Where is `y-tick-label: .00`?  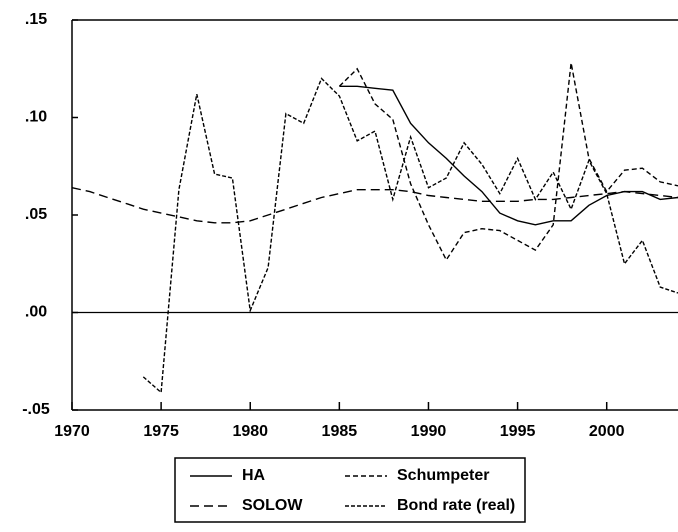 y-tick-label: .00 is located at coordinates (36, 312).